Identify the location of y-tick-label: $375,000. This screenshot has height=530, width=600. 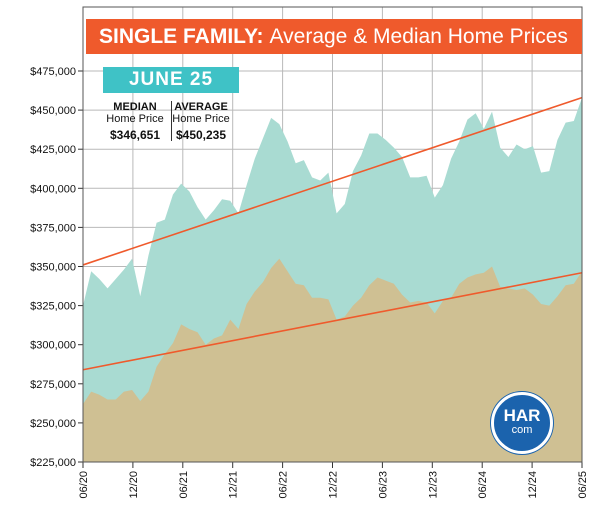
(53, 228).